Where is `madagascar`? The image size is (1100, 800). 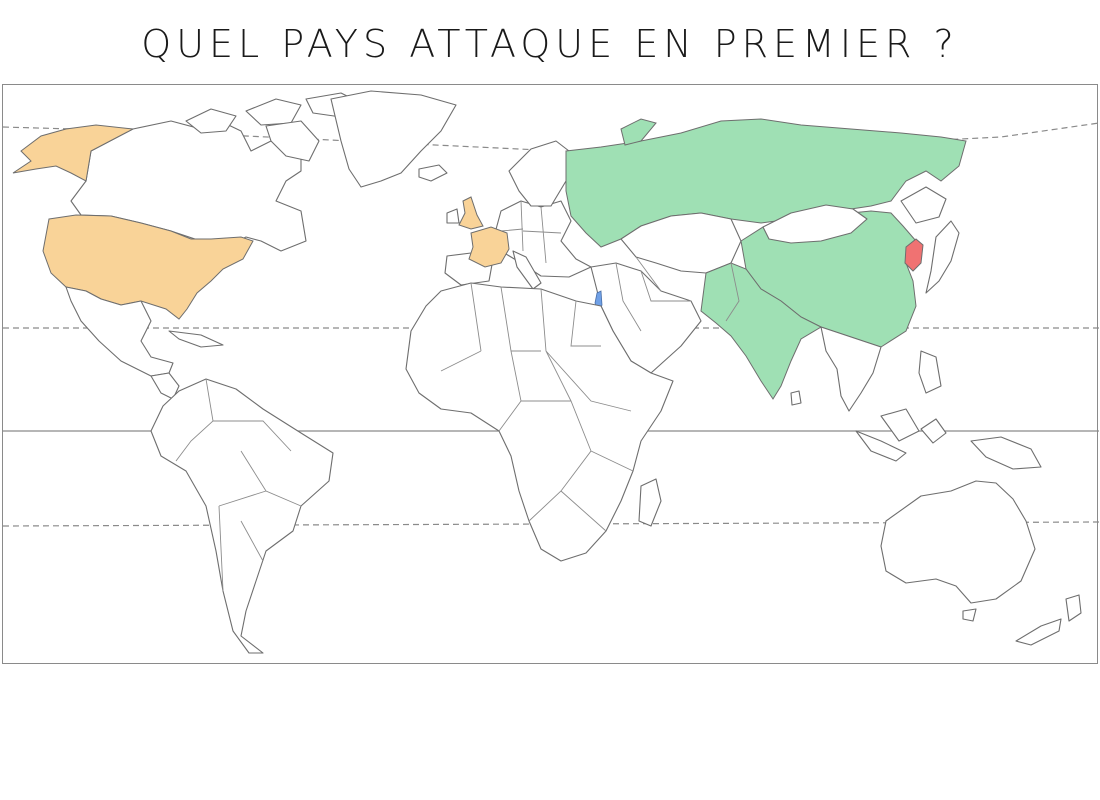
madagascar is located at coordinates (650, 502).